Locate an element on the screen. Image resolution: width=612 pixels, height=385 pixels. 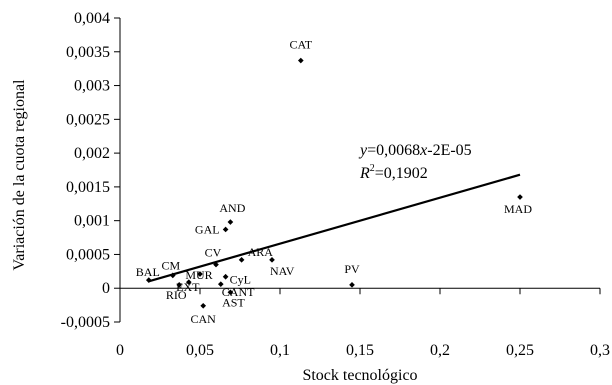
y-tick-label: 0 is located at coordinates (106, 288).